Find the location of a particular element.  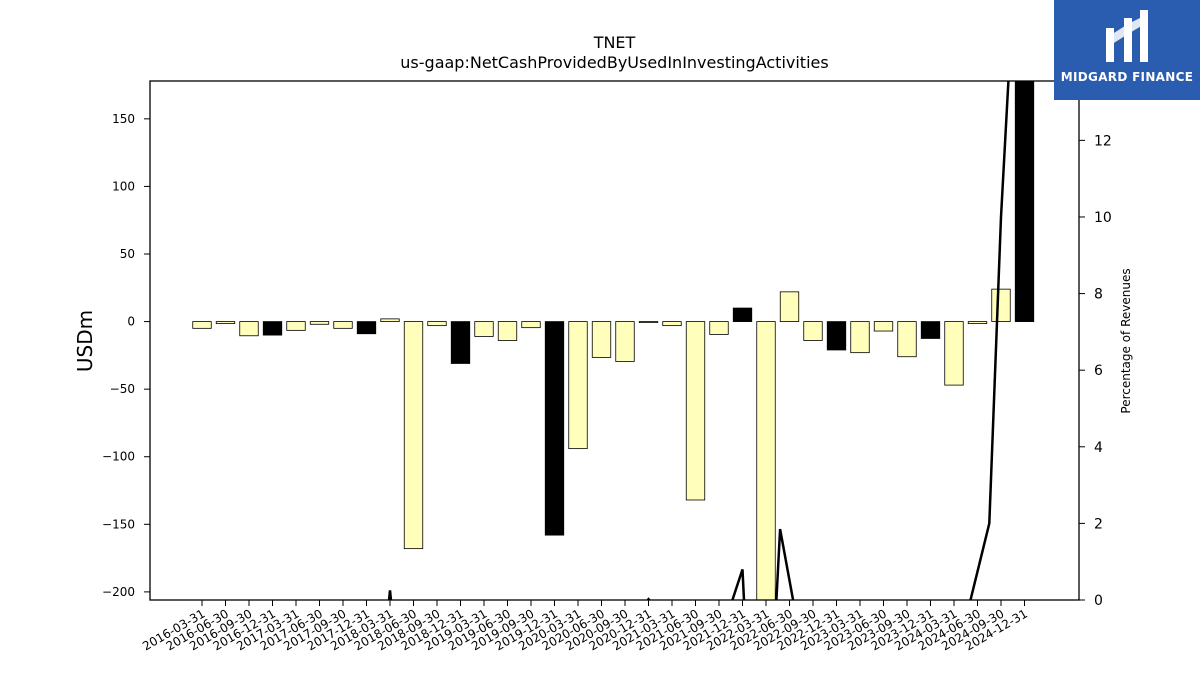

y-tick-label: −150 is located at coordinates (118, 524).